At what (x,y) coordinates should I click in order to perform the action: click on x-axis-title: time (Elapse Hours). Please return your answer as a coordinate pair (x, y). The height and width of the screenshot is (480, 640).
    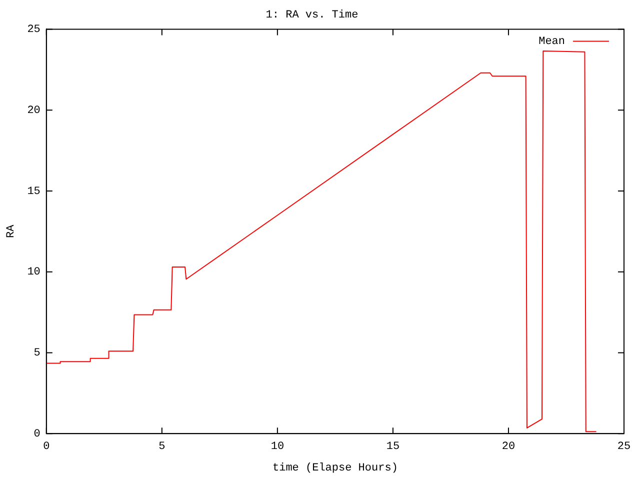
    Looking at the image, I should click on (335, 468).